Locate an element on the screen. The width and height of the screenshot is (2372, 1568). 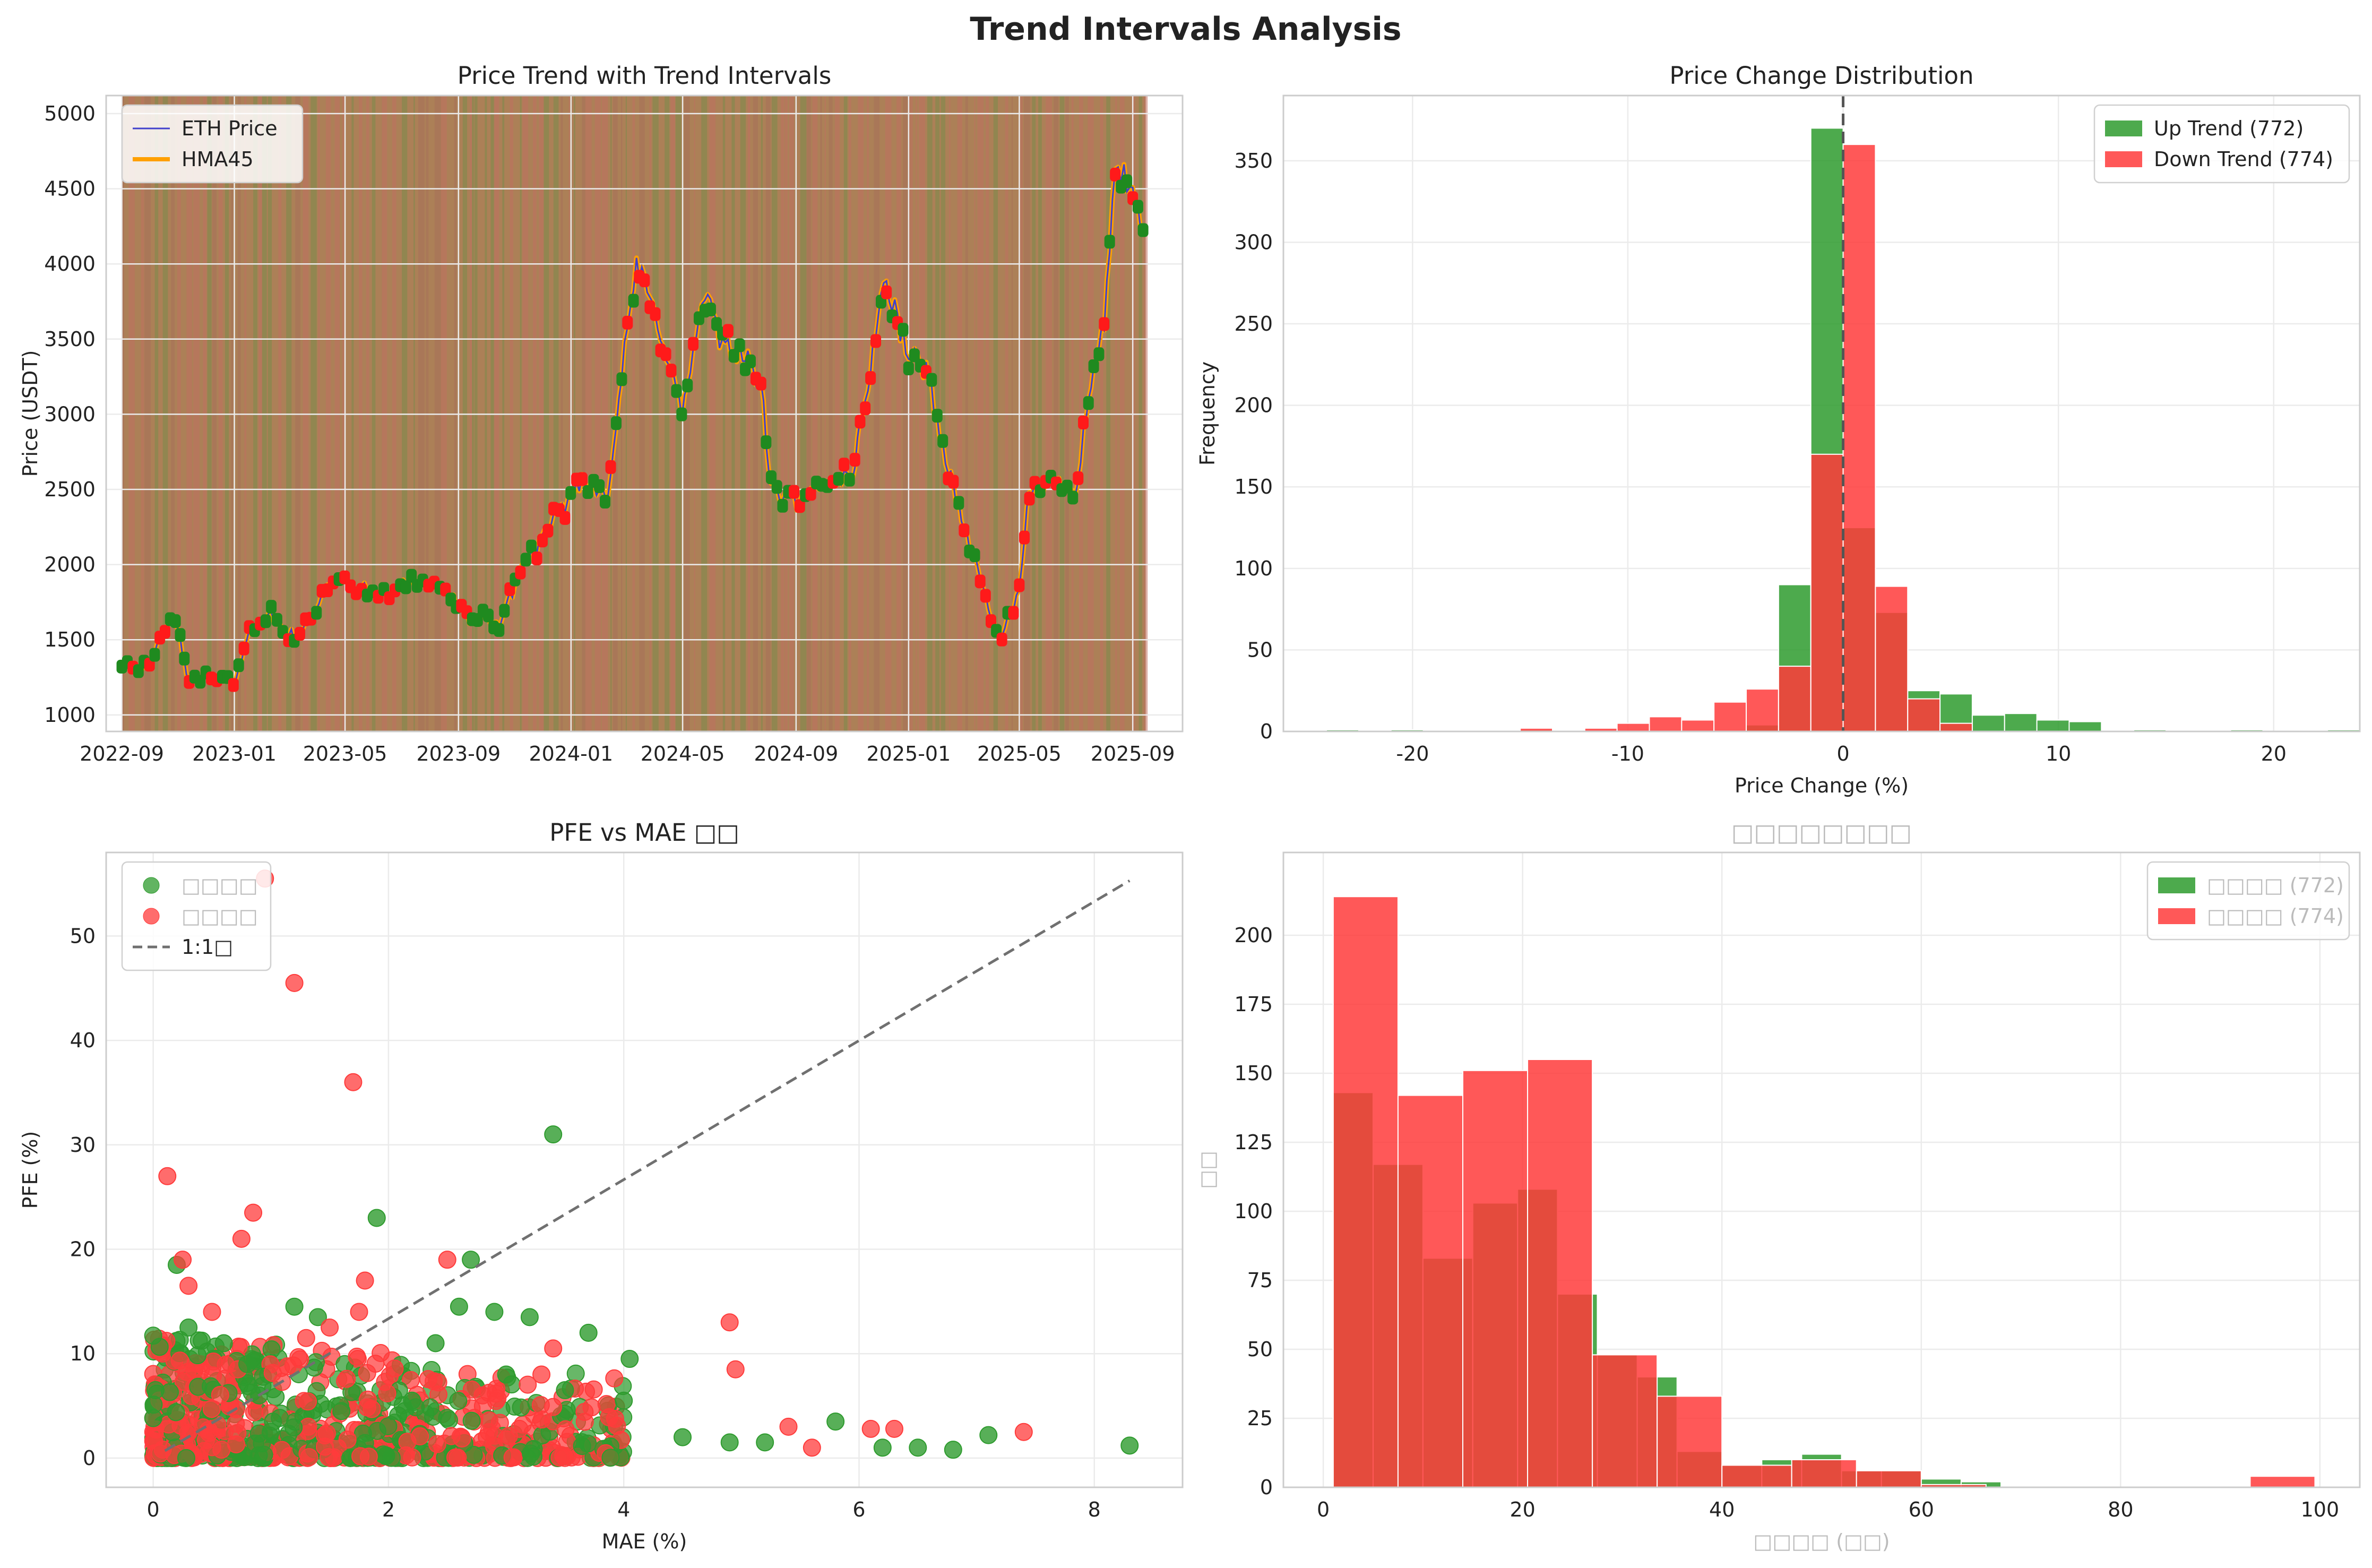
y-tick-label: 50 is located at coordinates (1260, 1349).